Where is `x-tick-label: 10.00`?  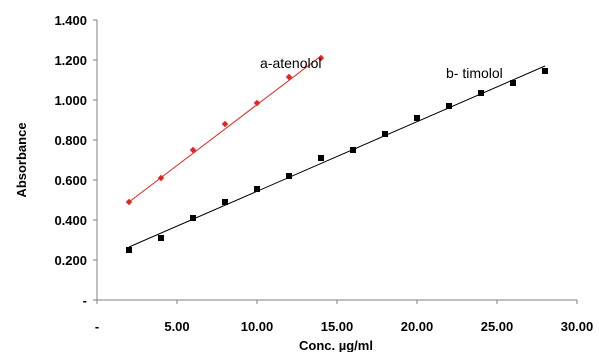
x-tick-label: 10.00 is located at coordinates (257, 326).